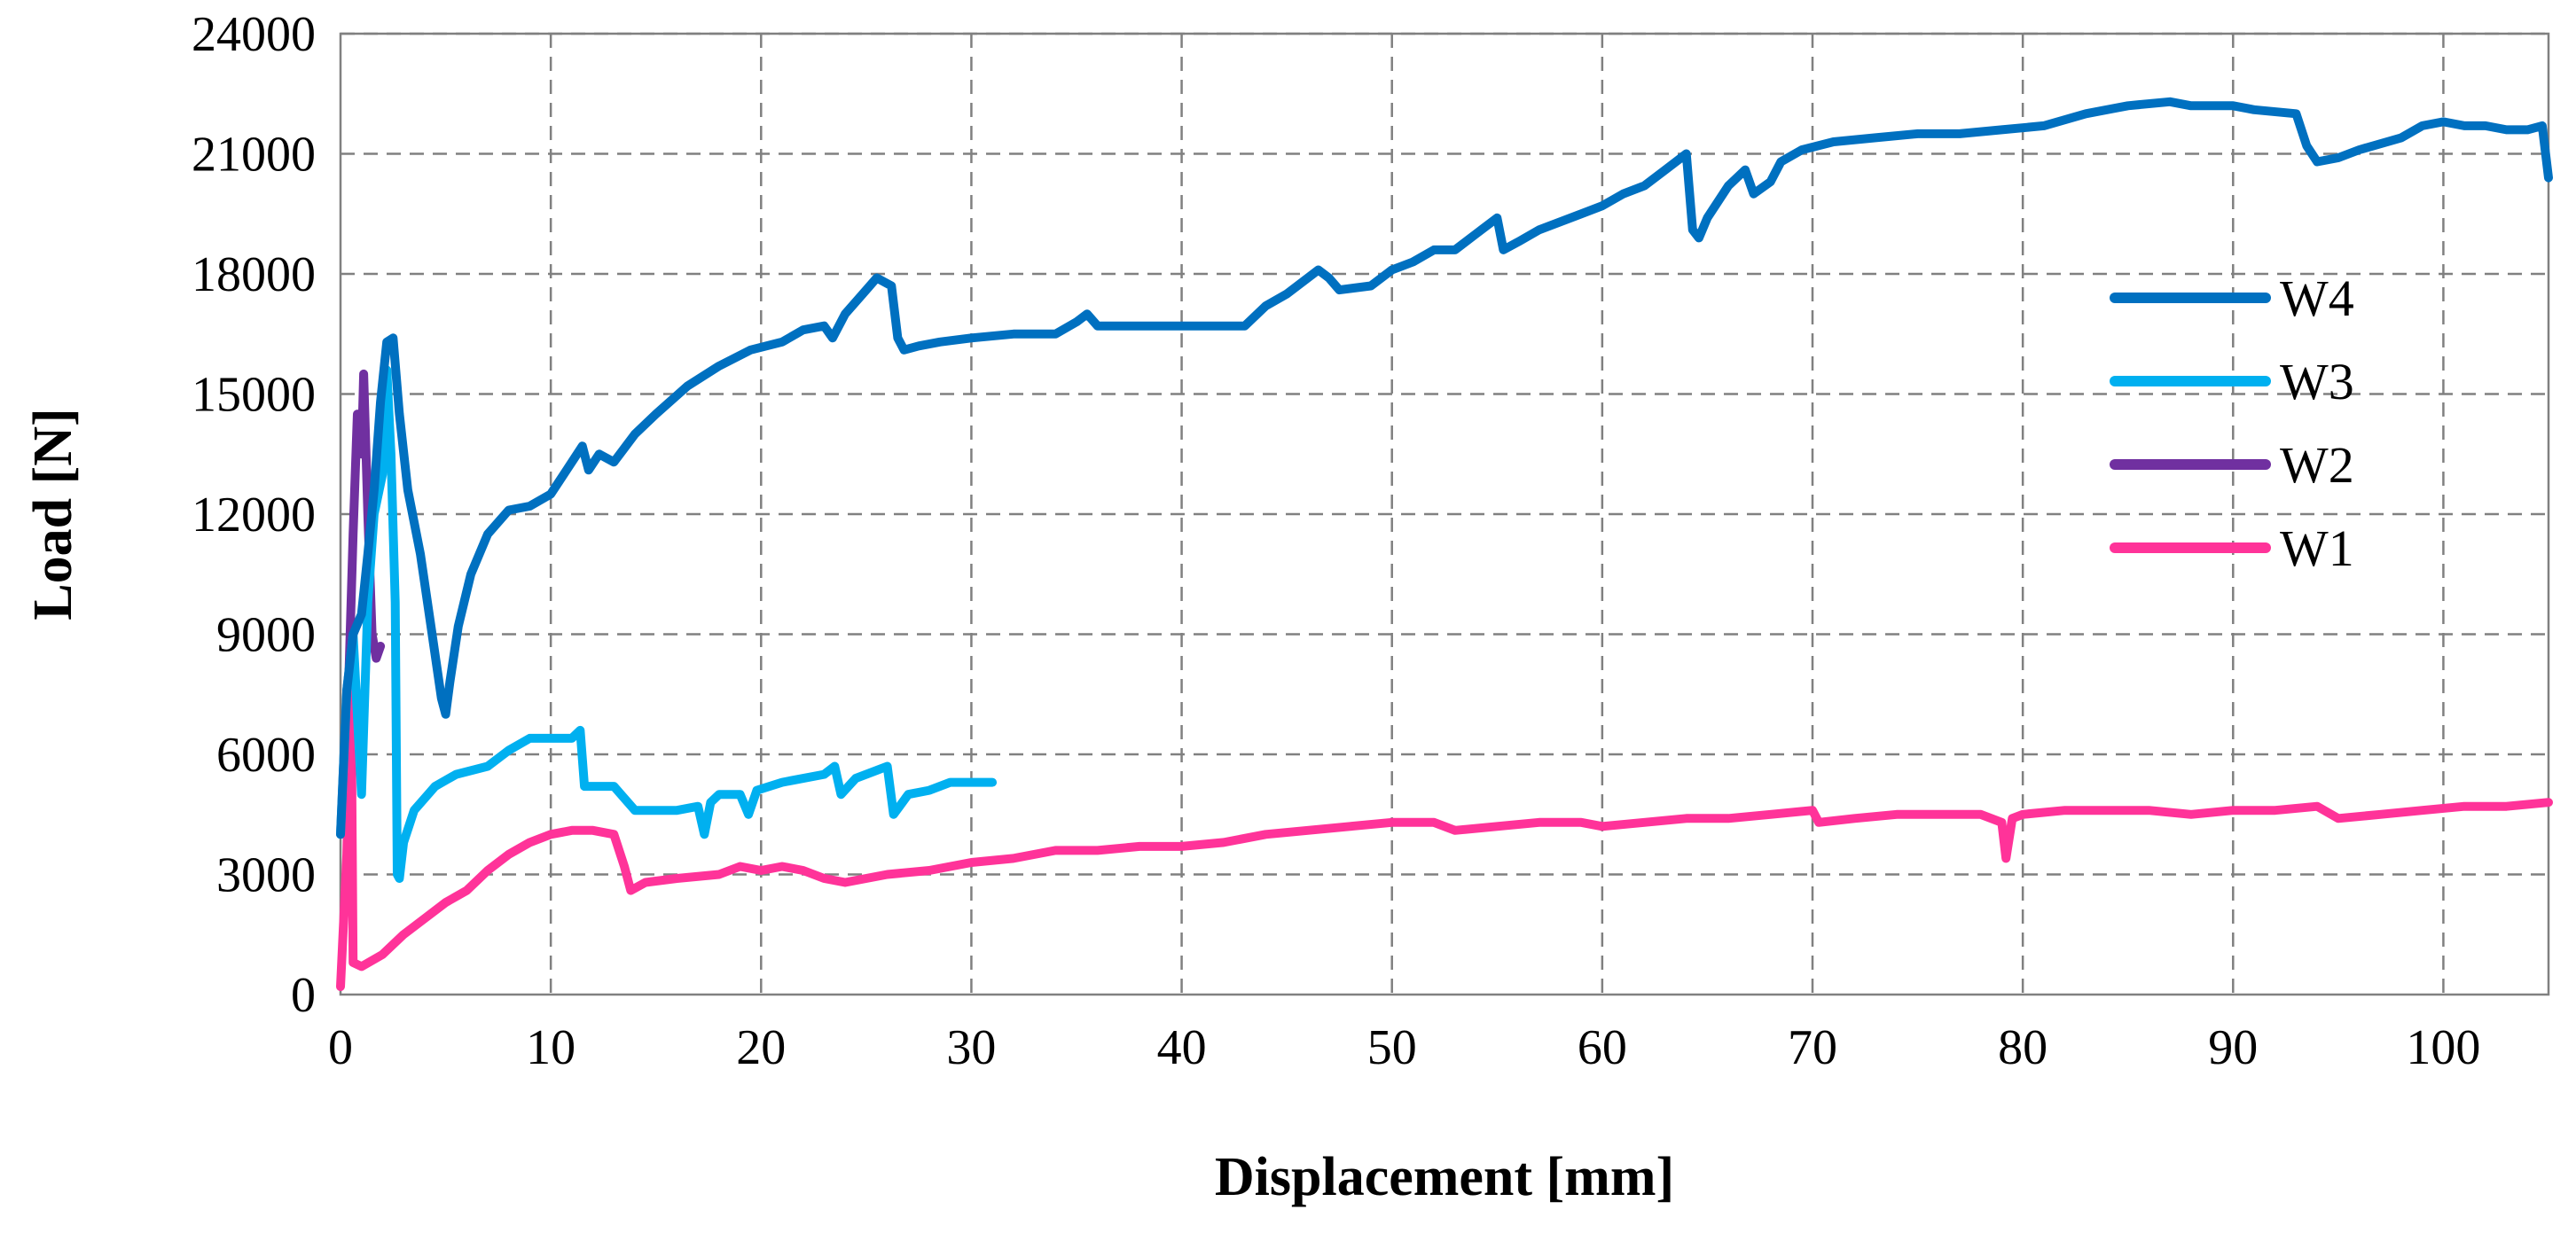 This screenshot has width=2576, height=1233. Describe the element at coordinates (2443, 1047) in the screenshot. I see `x-tick-label-10: 100` at that location.